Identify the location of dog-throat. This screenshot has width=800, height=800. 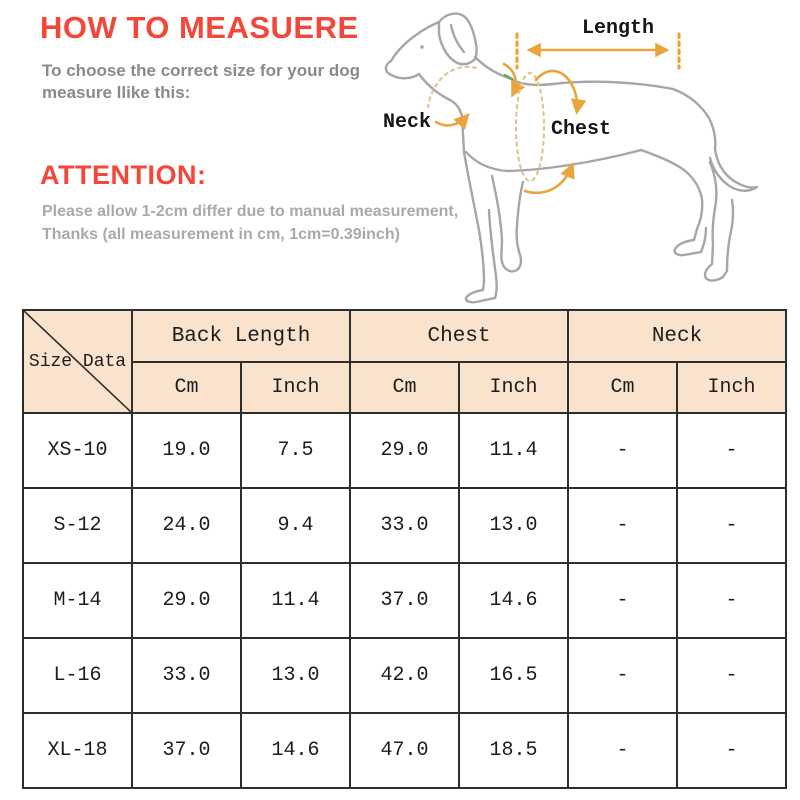
(441, 113).